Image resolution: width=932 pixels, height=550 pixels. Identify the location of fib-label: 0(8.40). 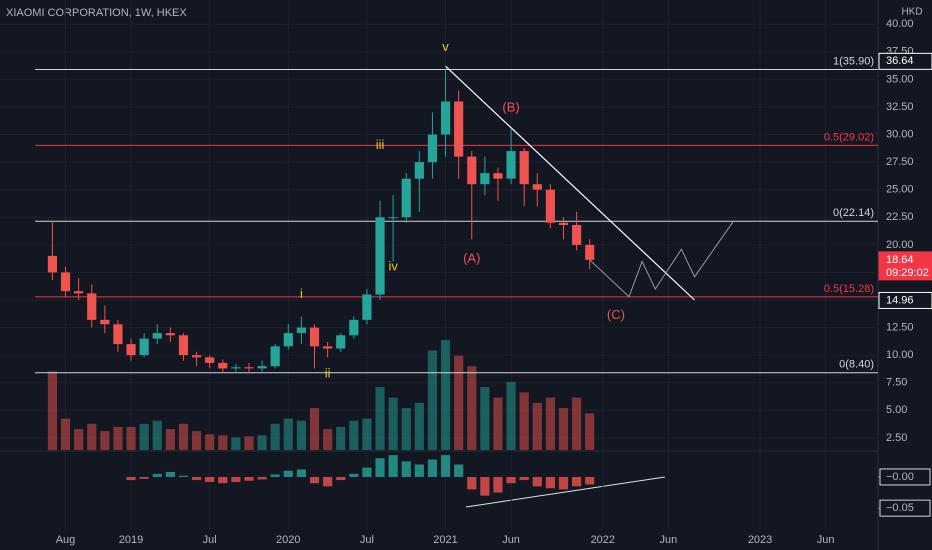
(856, 365).